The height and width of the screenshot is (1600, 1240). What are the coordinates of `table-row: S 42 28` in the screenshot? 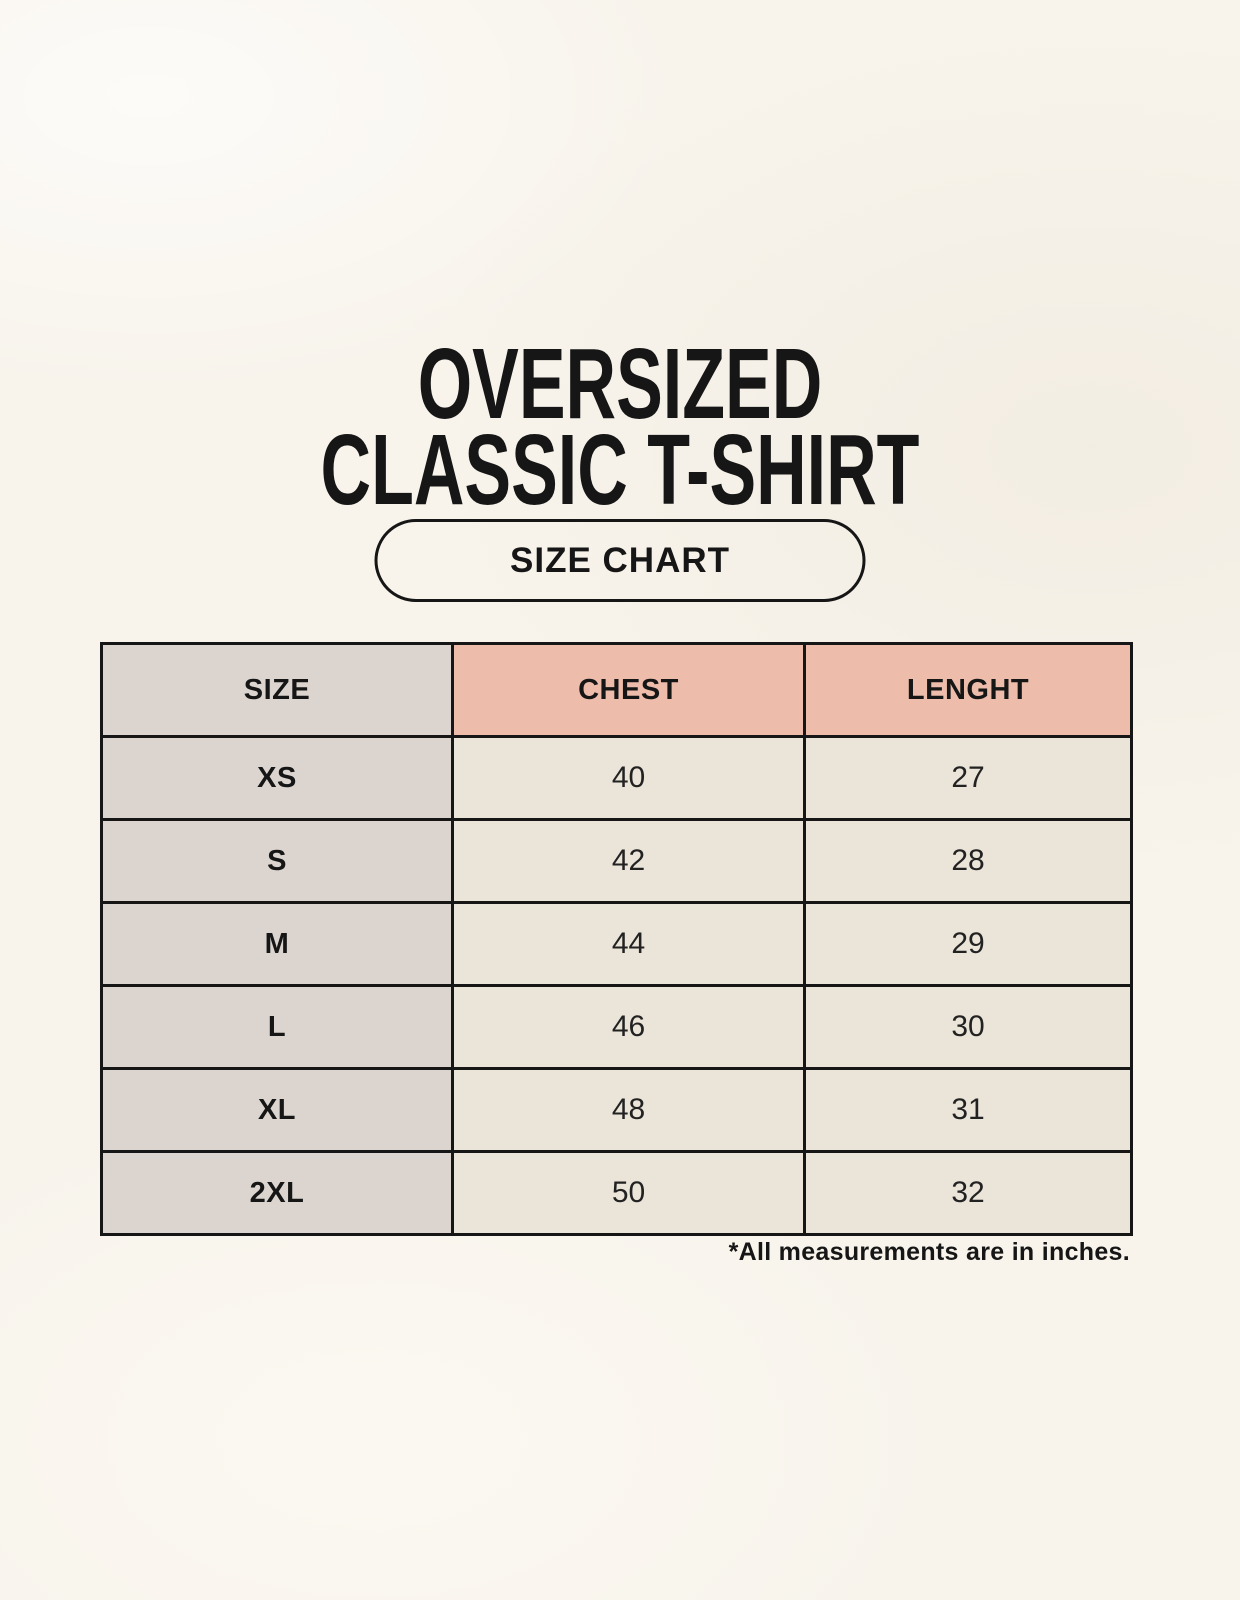 It's located at (616, 861).